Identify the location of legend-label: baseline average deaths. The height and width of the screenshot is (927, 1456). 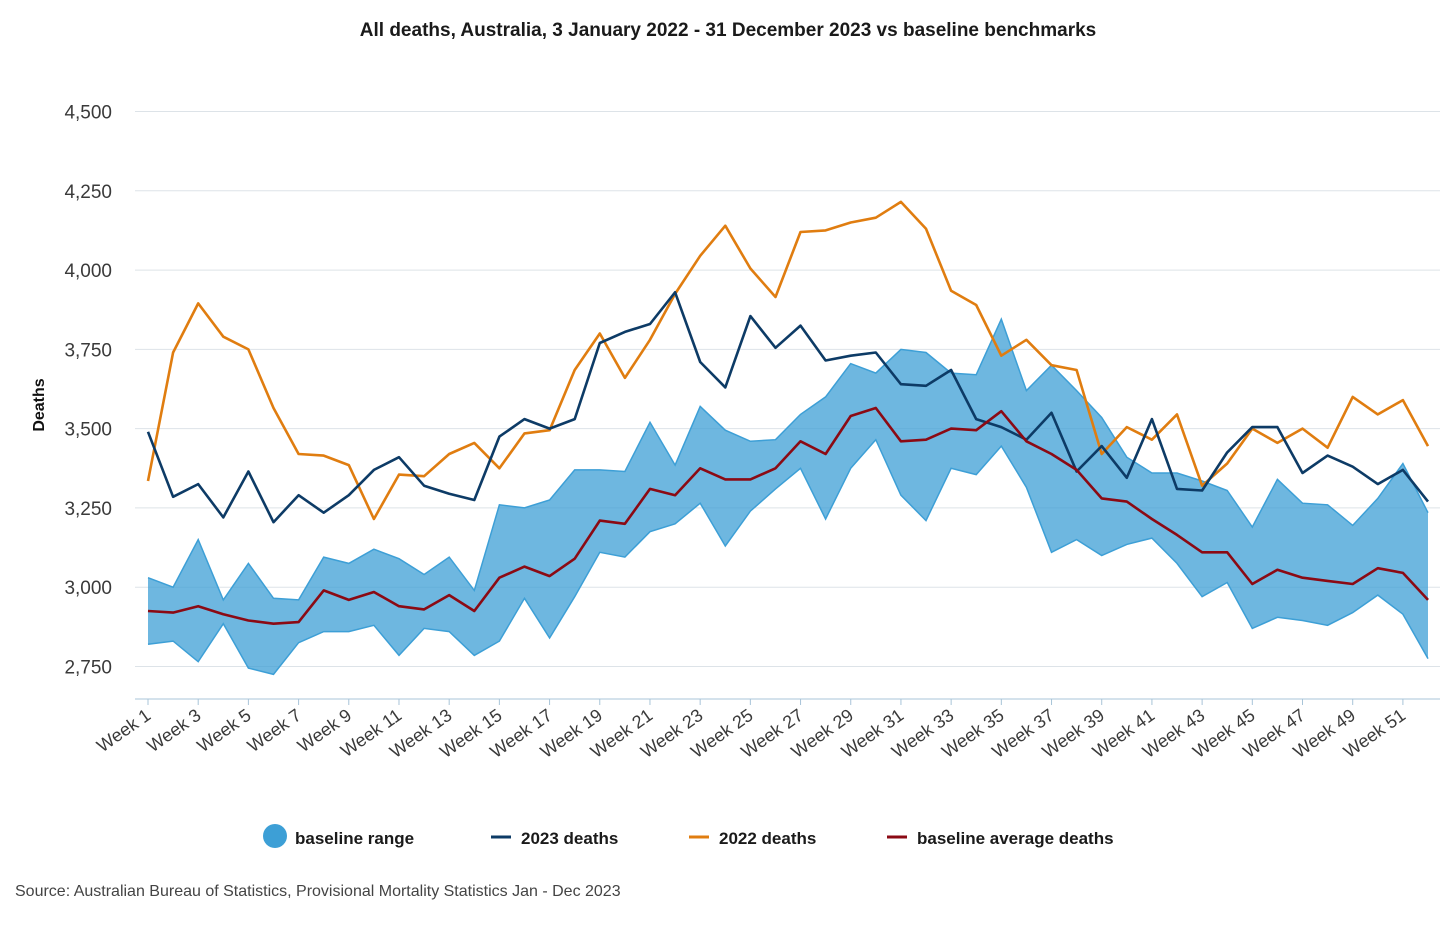
(1015, 838).